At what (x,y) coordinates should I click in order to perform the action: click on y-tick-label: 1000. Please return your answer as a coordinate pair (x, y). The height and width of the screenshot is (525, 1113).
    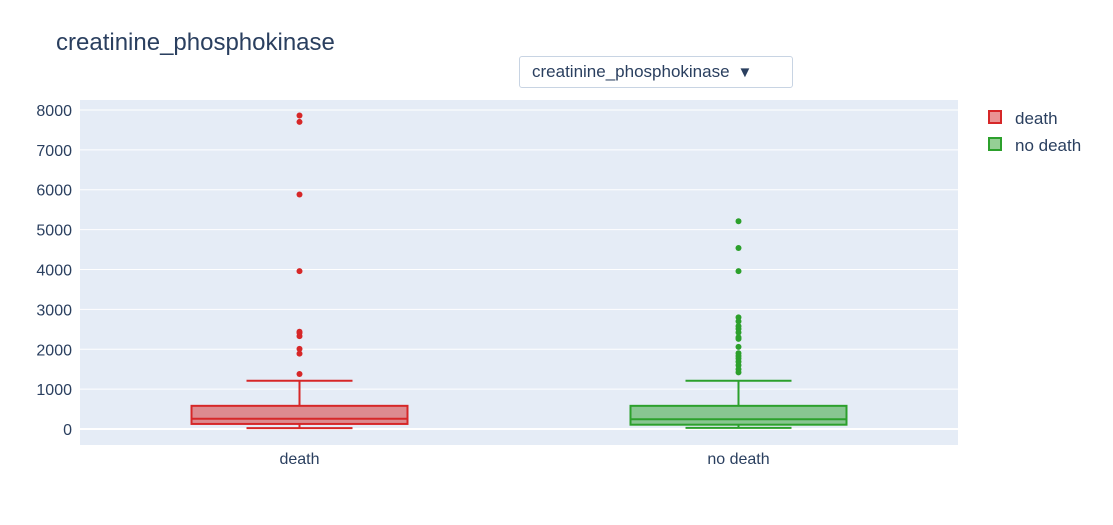
    Looking at the image, I should click on (54, 390).